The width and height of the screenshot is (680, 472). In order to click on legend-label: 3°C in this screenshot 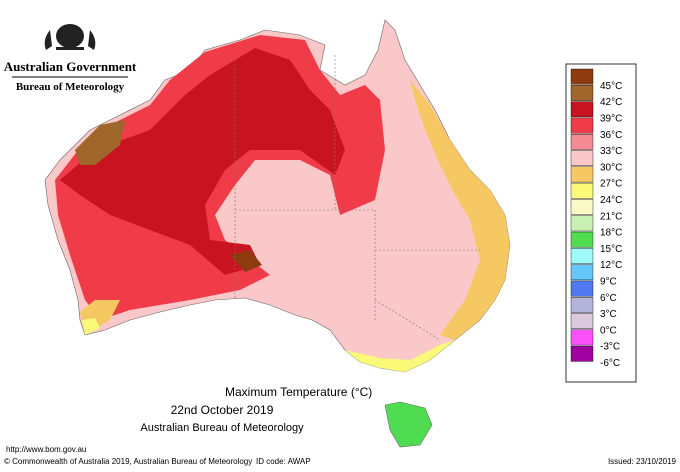, I will do `click(608, 314)`.